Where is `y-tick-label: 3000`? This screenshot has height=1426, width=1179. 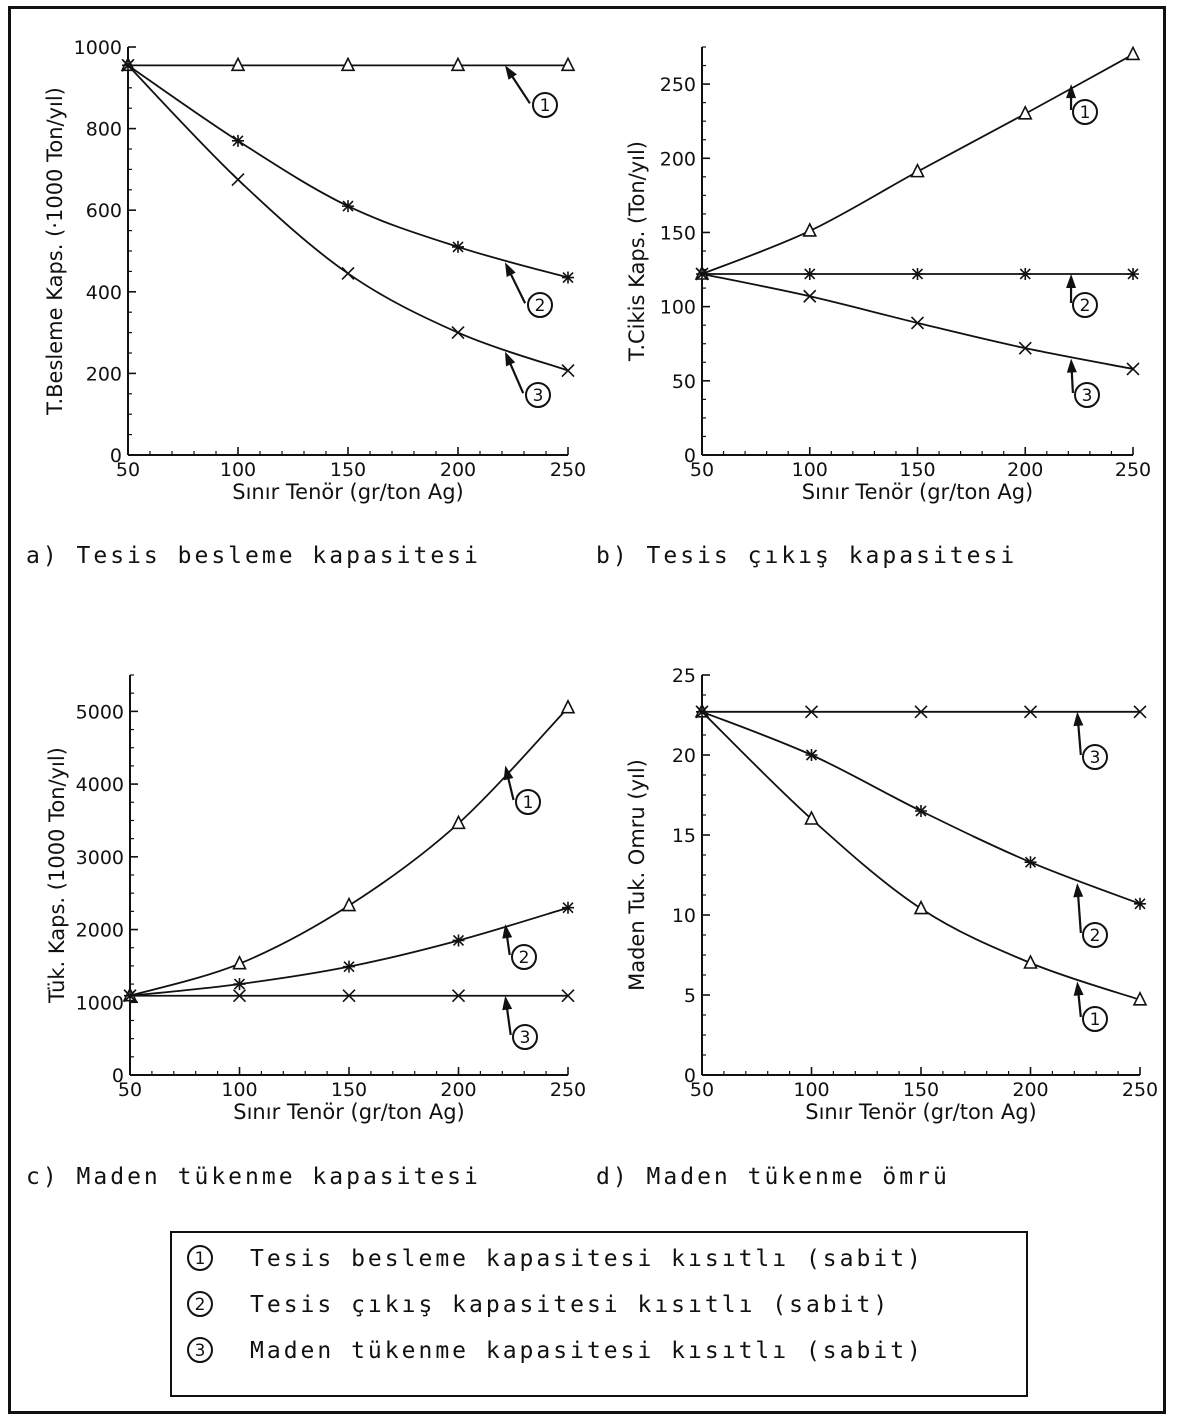 y-tick-label: 3000 is located at coordinates (100, 858).